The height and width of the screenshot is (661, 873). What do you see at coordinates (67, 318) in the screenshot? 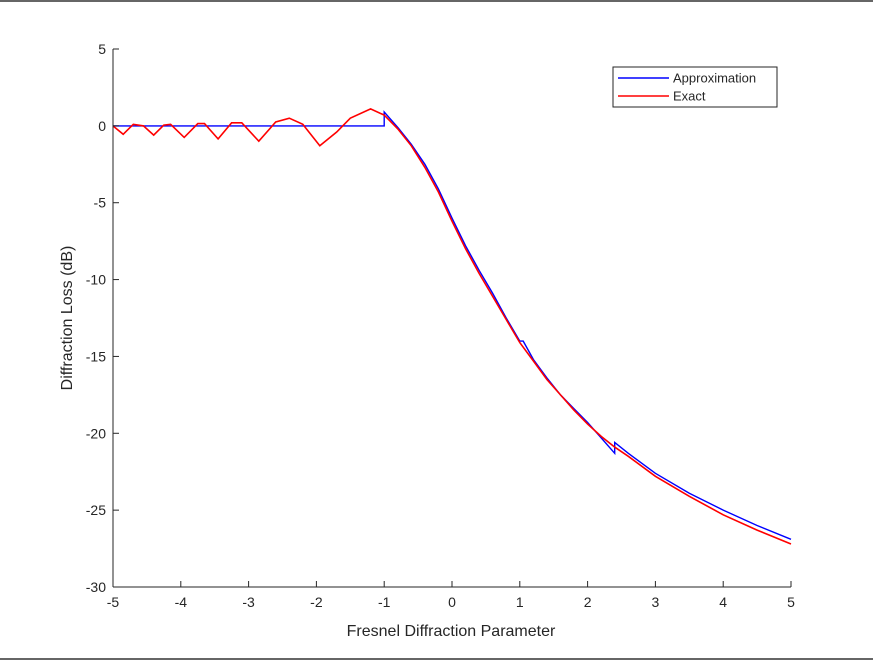
I see `y-axis-label: Diffraction Loss (dB)` at bounding box center [67, 318].